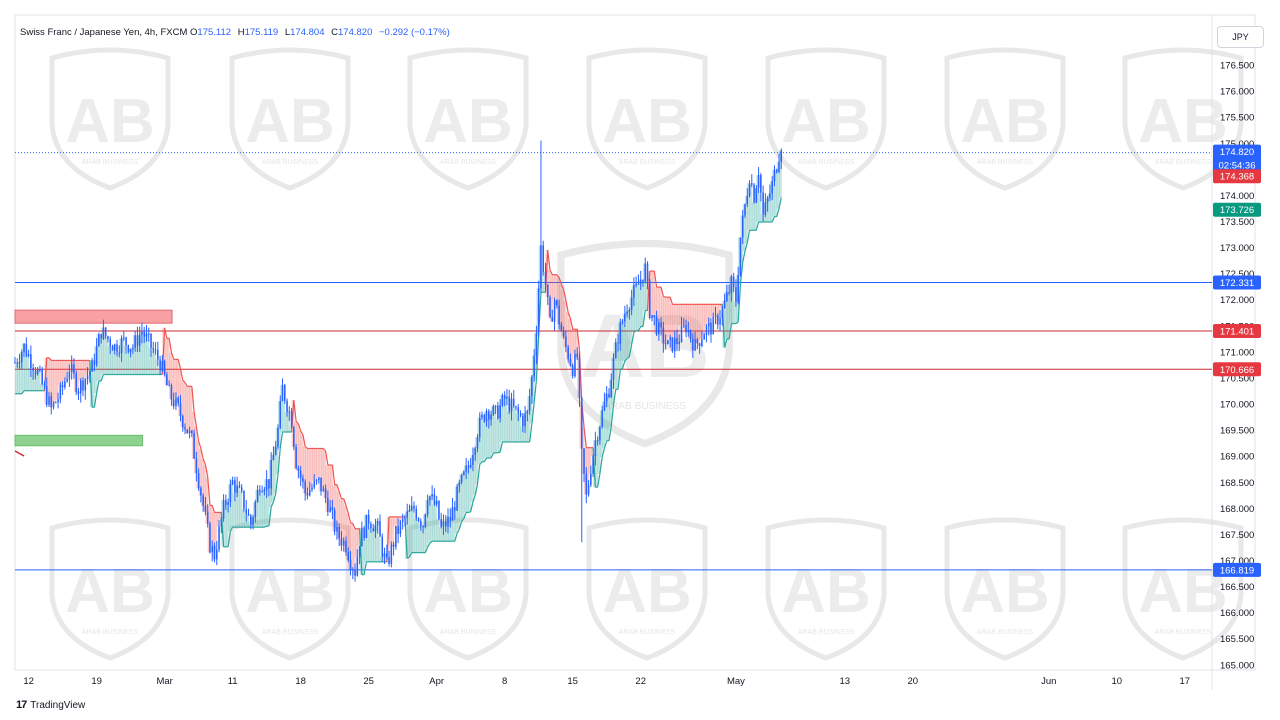 The image size is (1280, 720). I want to click on symbol-title: Swiss Franc / Japanese Yen, 4h, FXCM, so click(104, 32).